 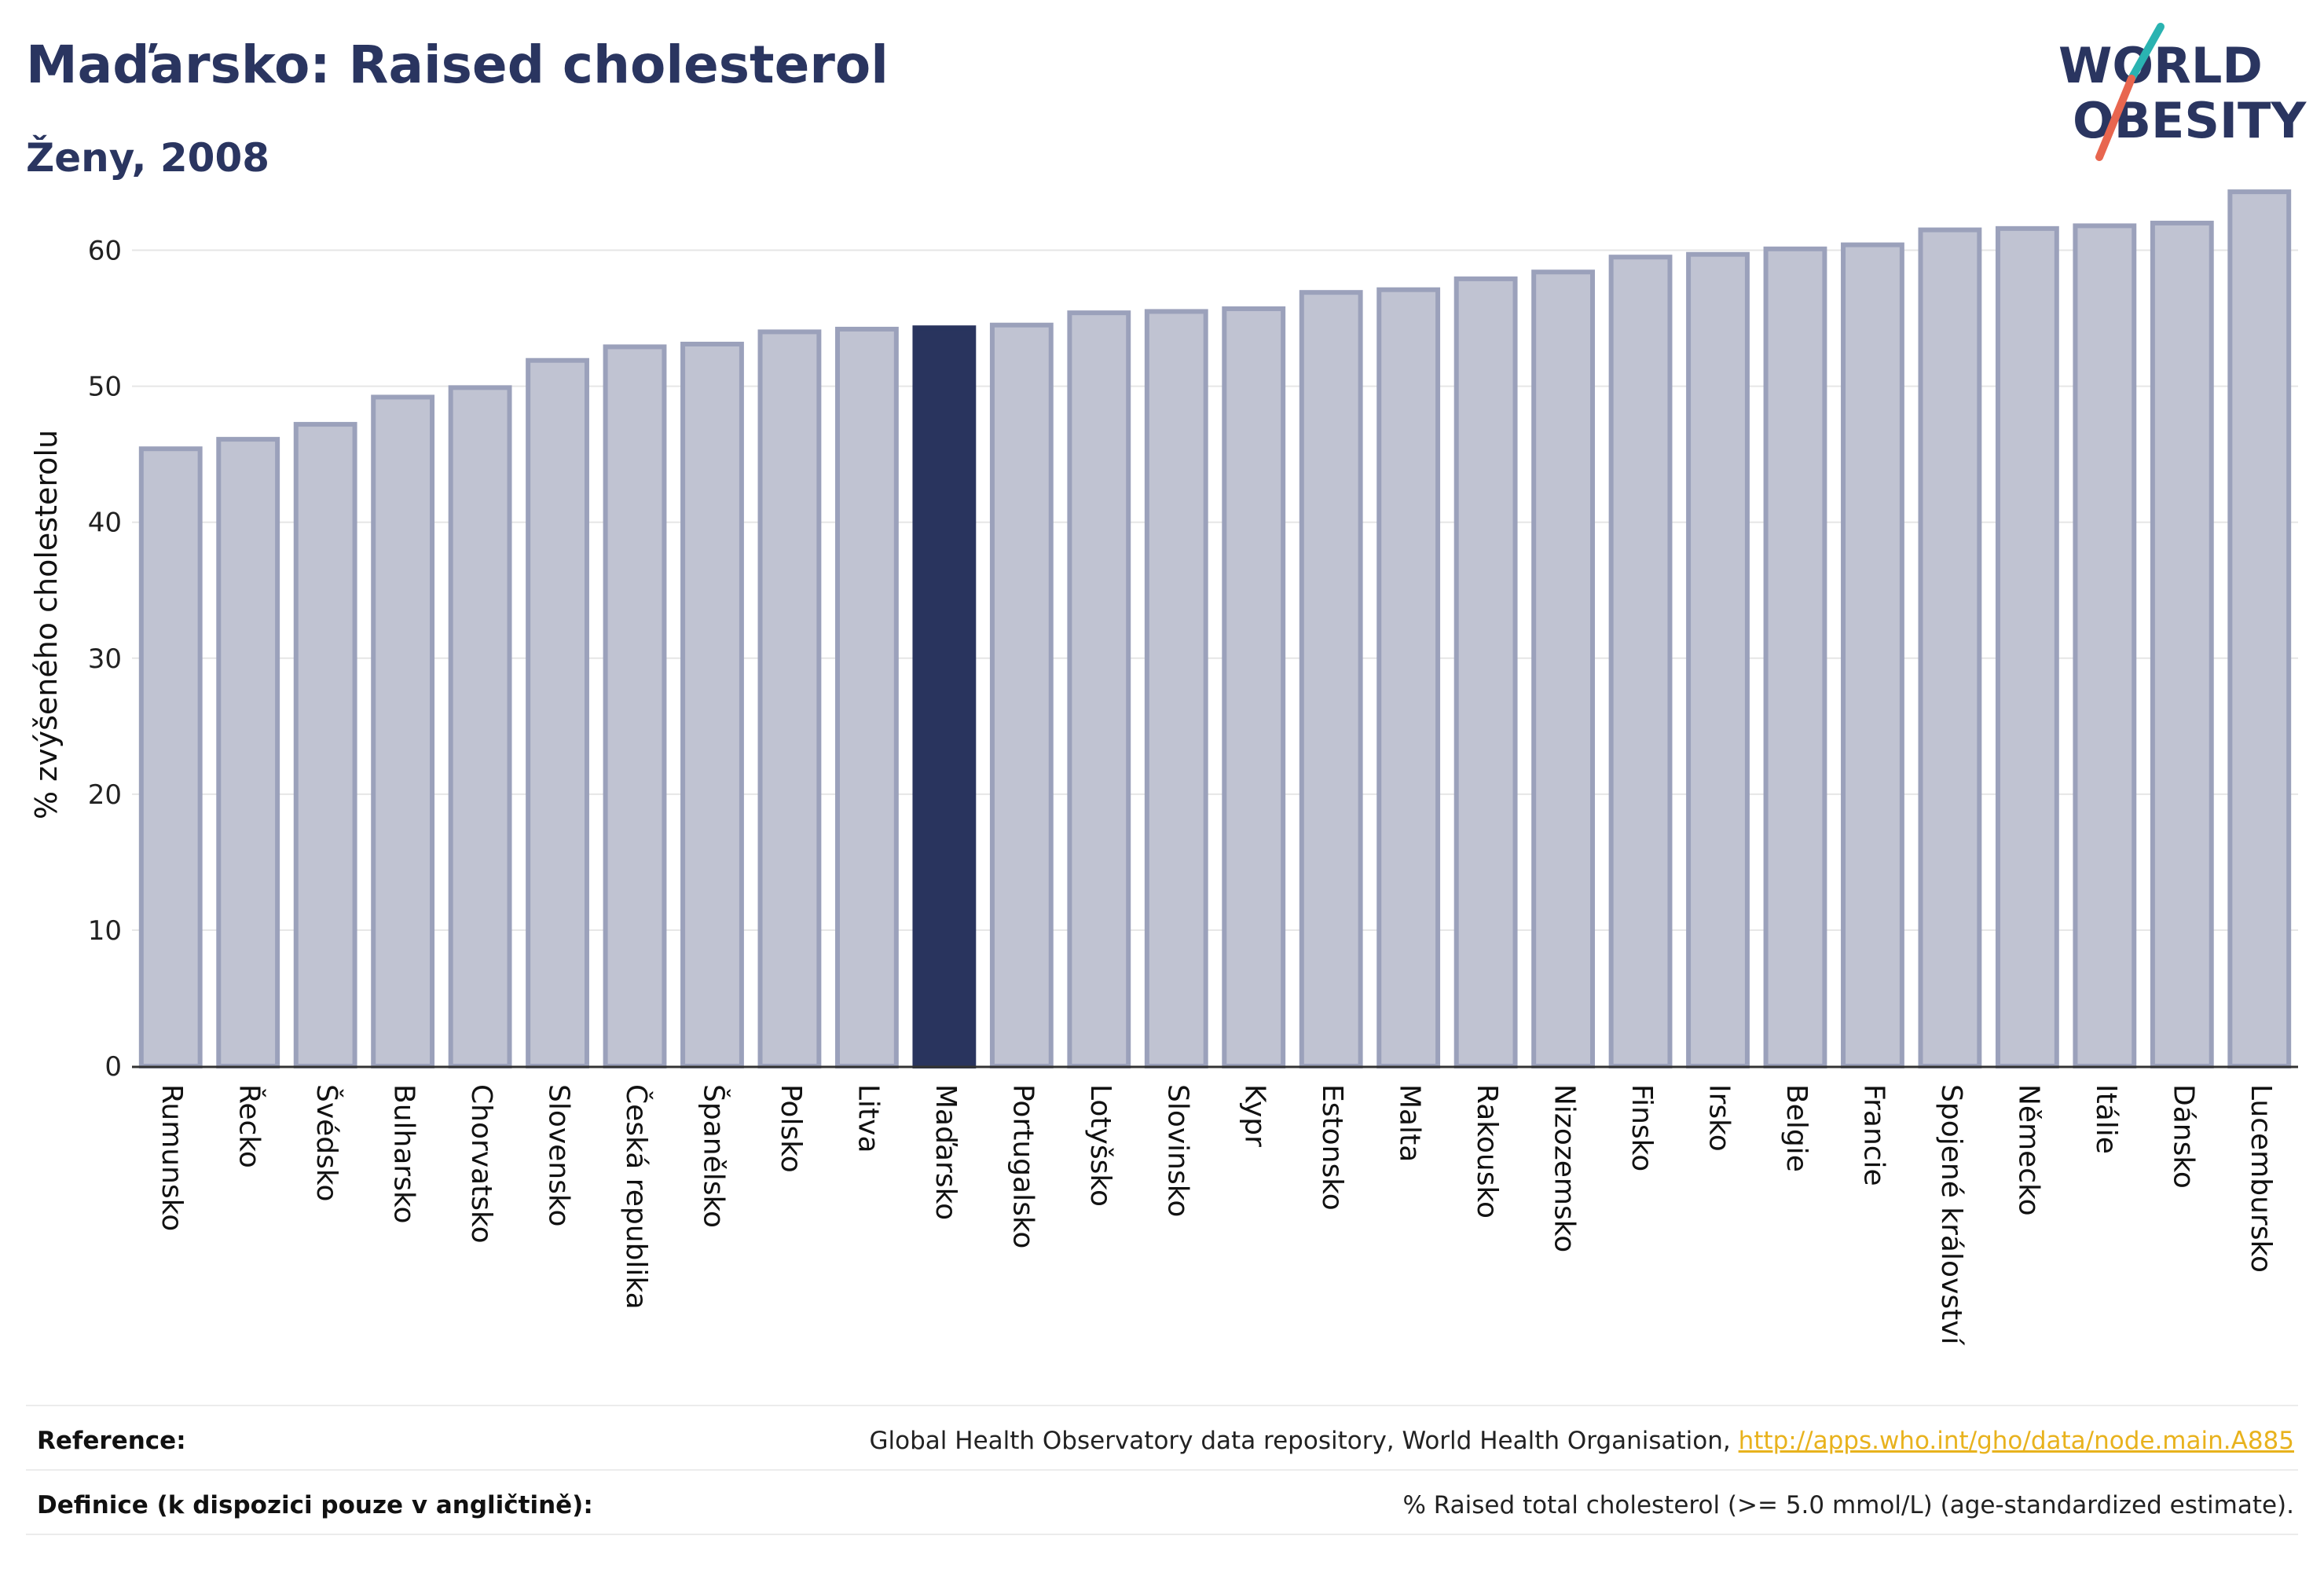 What do you see at coordinates (457, 65) in the screenshot?
I see `chart-title: Maďarsko: Raised cholesterol` at bounding box center [457, 65].